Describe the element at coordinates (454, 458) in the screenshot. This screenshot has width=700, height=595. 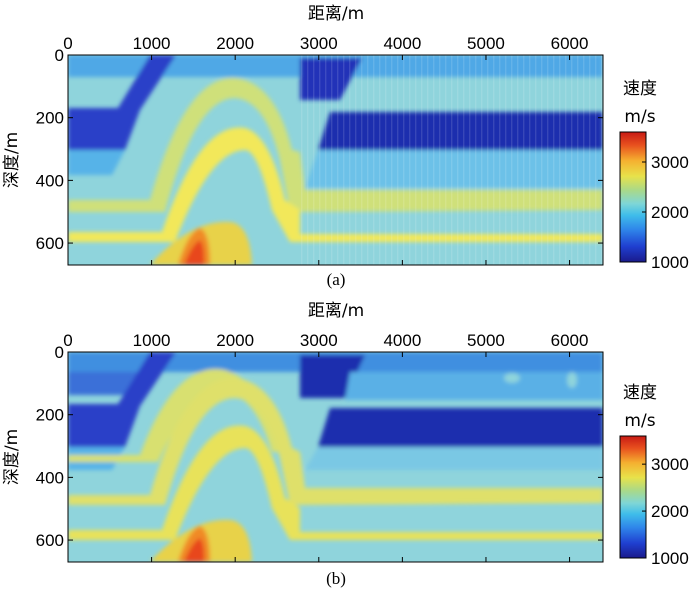
I see `transition-zone-right` at that location.